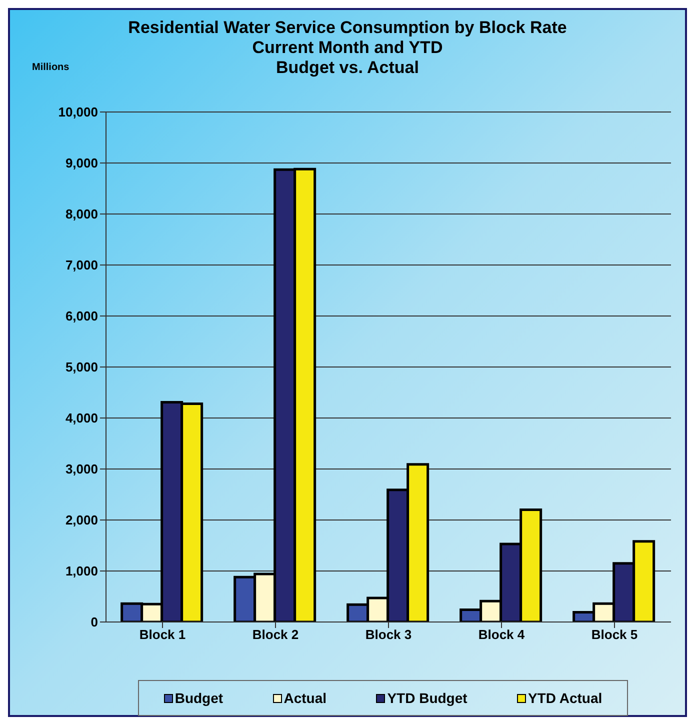 Image resolution: width=691 pixels, height=721 pixels. Describe the element at coordinates (275, 634) in the screenshot. I see `x-tick-label: Block 2` at that location.